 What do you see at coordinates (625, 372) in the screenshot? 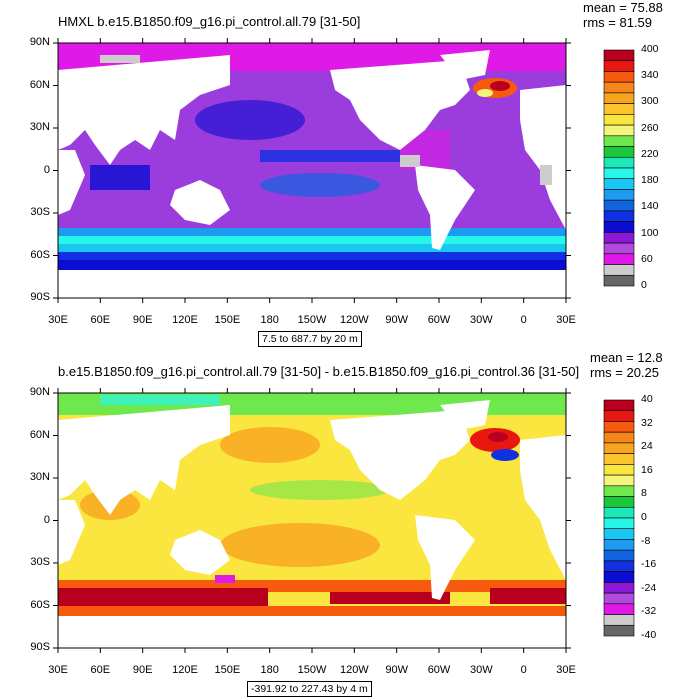
I see `panel-2-rms: rms = 20.25` at bounding box center [625, 372].